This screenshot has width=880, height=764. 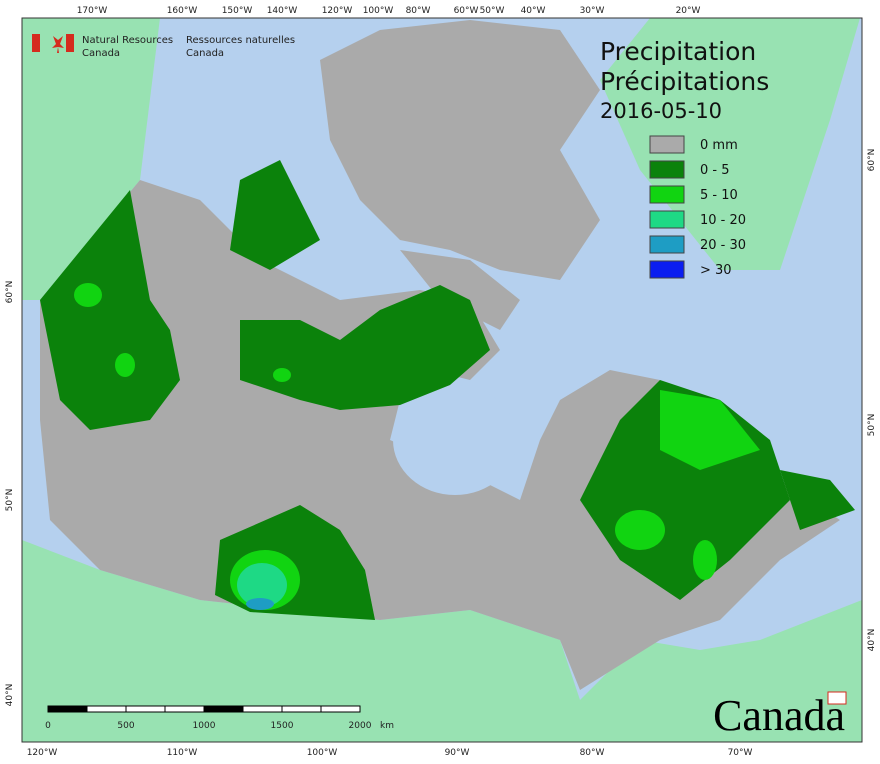 What do you see at coordinates (48, 726) in the screenshot?
I see `scale-label: 0` at bounding box center [48, 726].